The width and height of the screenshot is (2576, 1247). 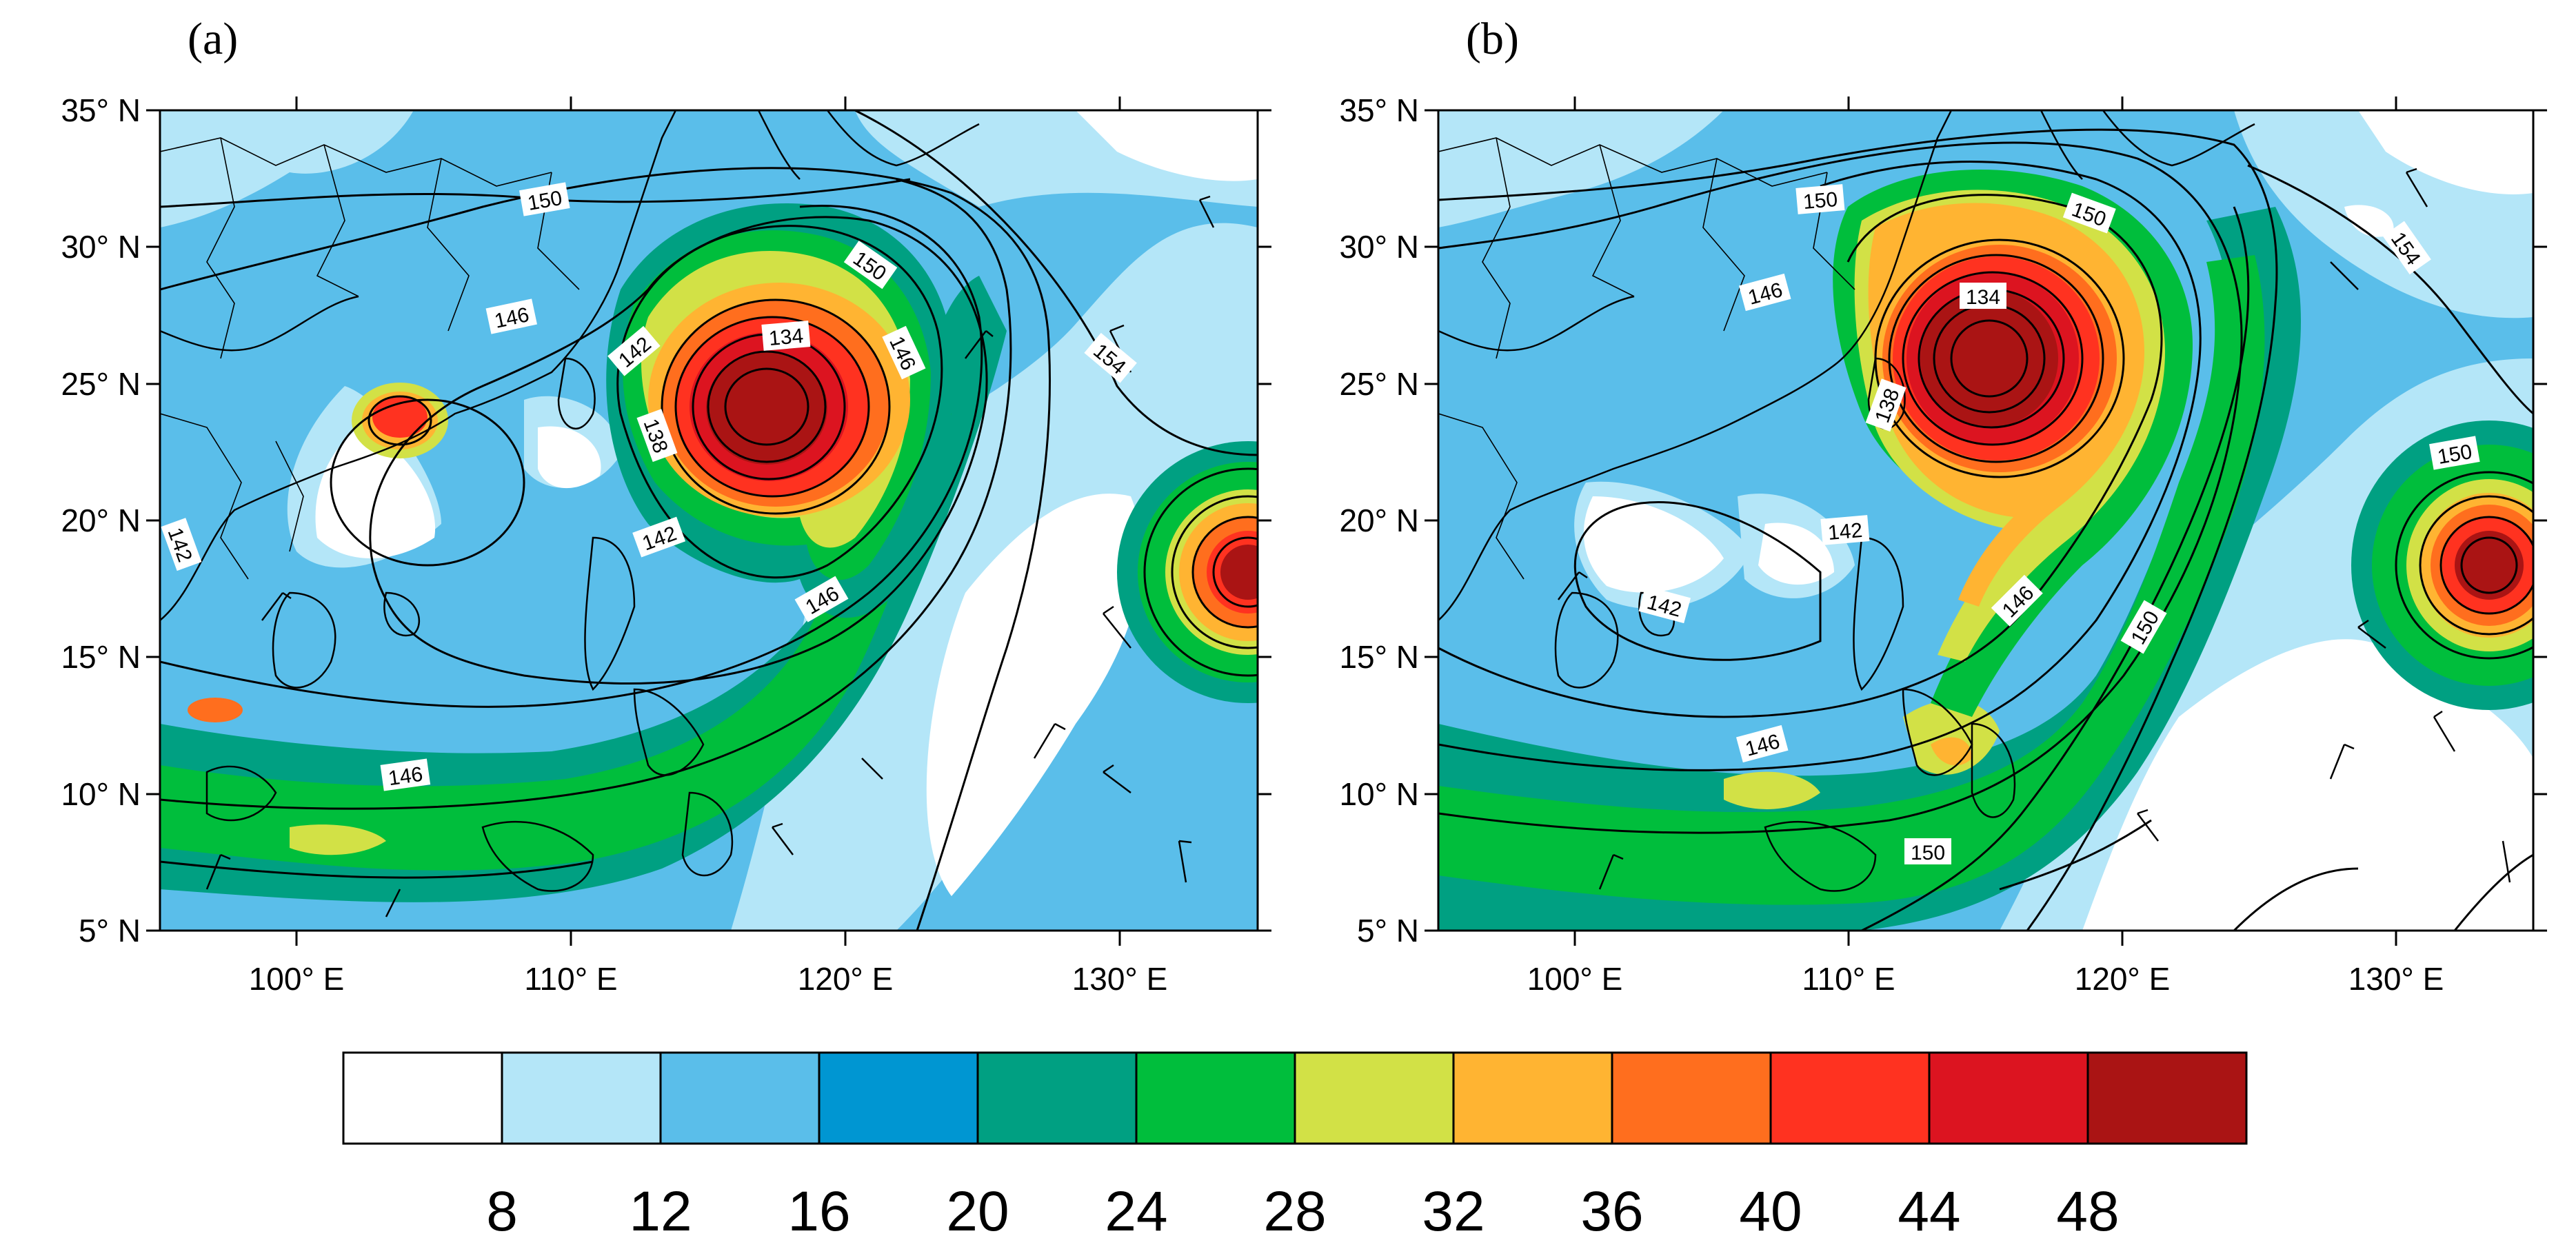 What do you see at coordinates (1294, 1211) in the screenshot?
I see `colorbar-tick-label: 28` at bounding box center [1294, 1211].